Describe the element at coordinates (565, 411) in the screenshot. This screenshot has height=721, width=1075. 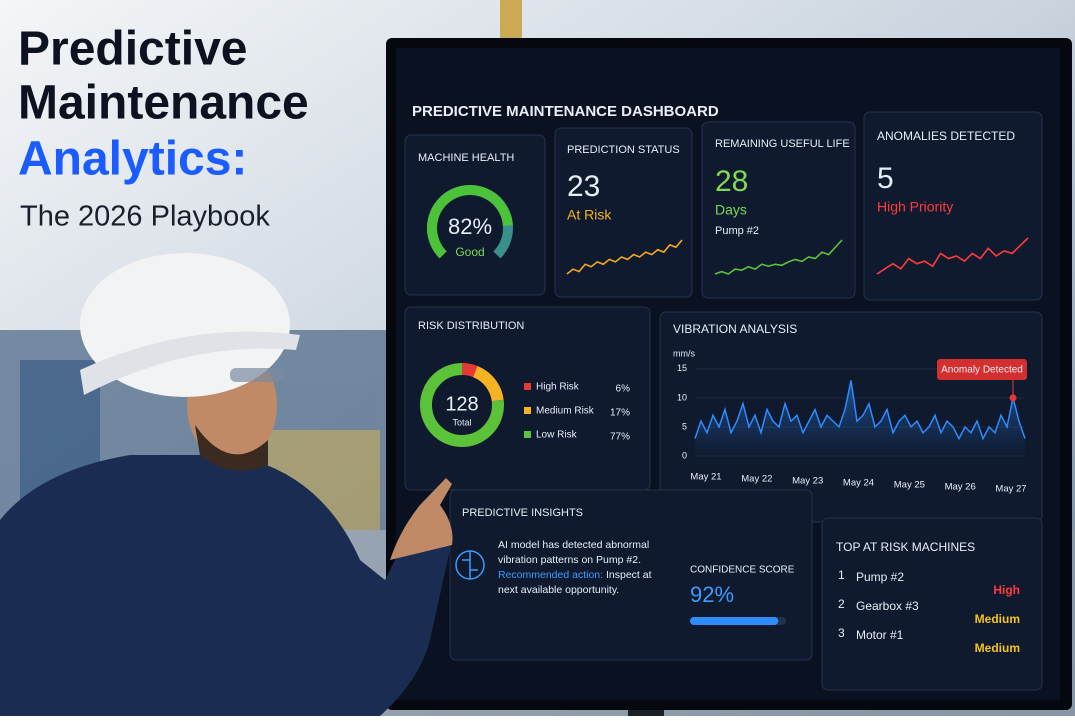
I see `legend-label: Medium Risk` at that location.